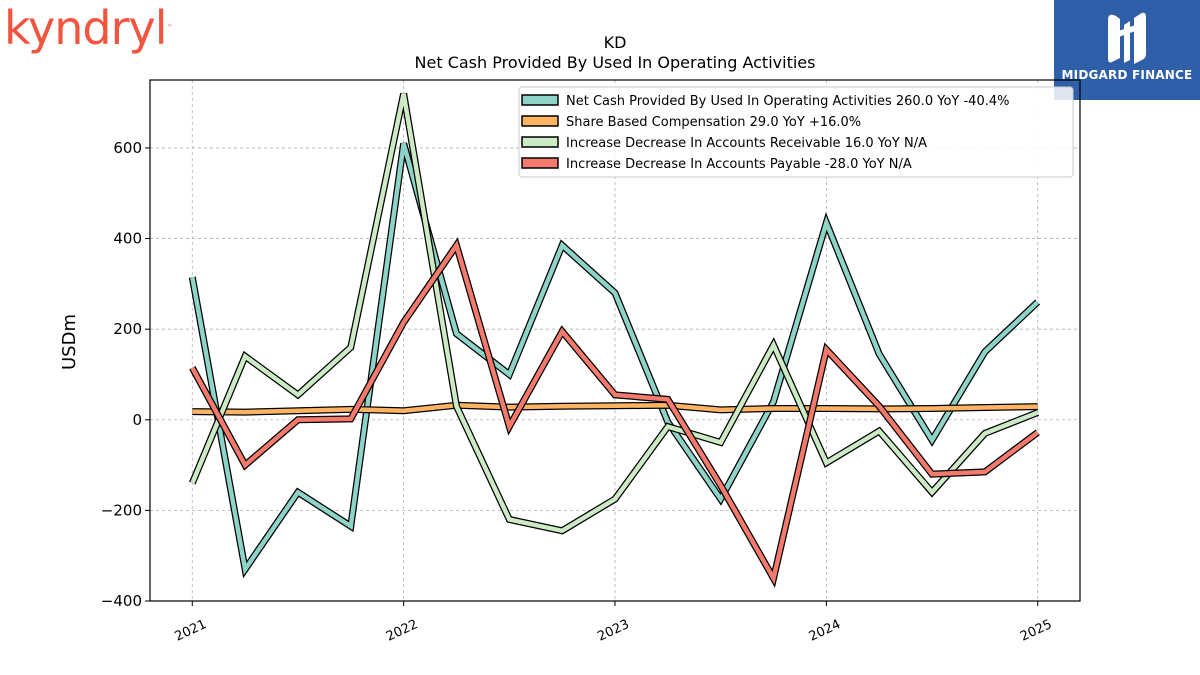 The image size is (1200, 675). I want to click on midgard-finance-logo: MIDGARD FINANCE, so click(1127, 50).